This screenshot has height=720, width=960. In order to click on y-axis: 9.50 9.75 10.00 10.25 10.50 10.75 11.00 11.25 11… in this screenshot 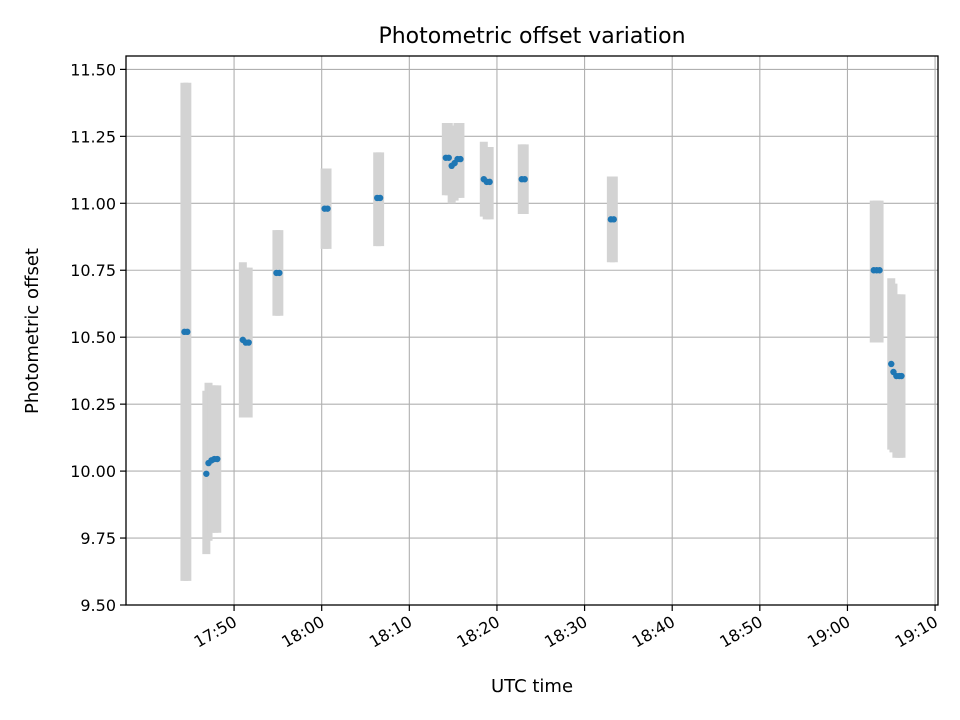, I will do `click(98, 337)`.